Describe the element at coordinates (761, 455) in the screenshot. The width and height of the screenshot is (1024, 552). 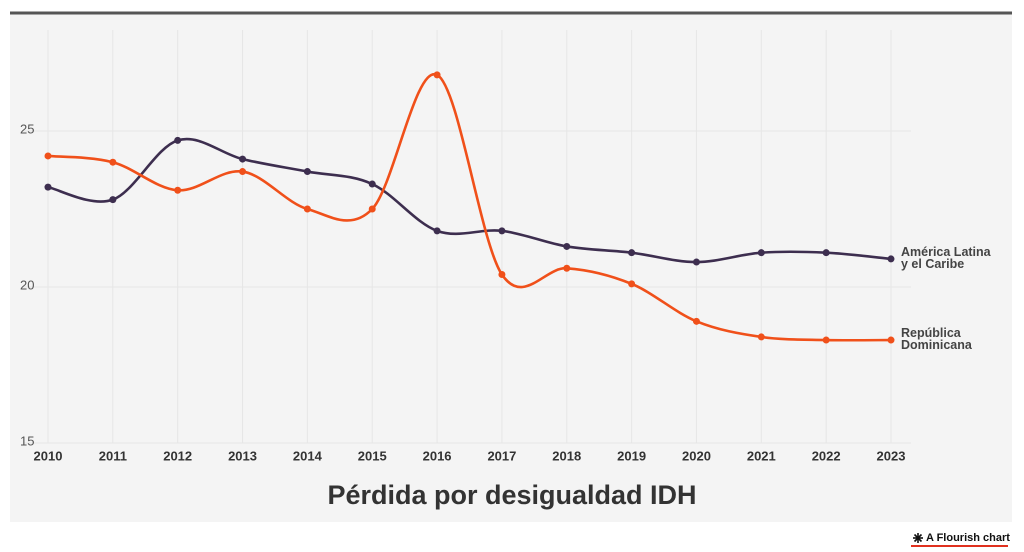
I see `x-tick-label: 2021` at that location.